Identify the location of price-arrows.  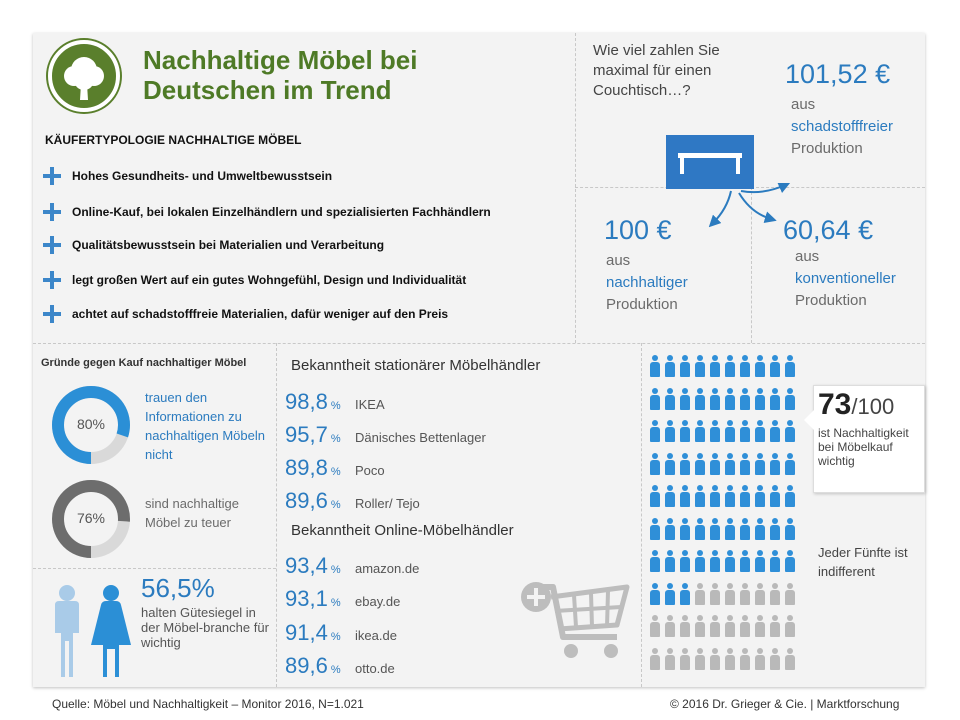
(749, 205).